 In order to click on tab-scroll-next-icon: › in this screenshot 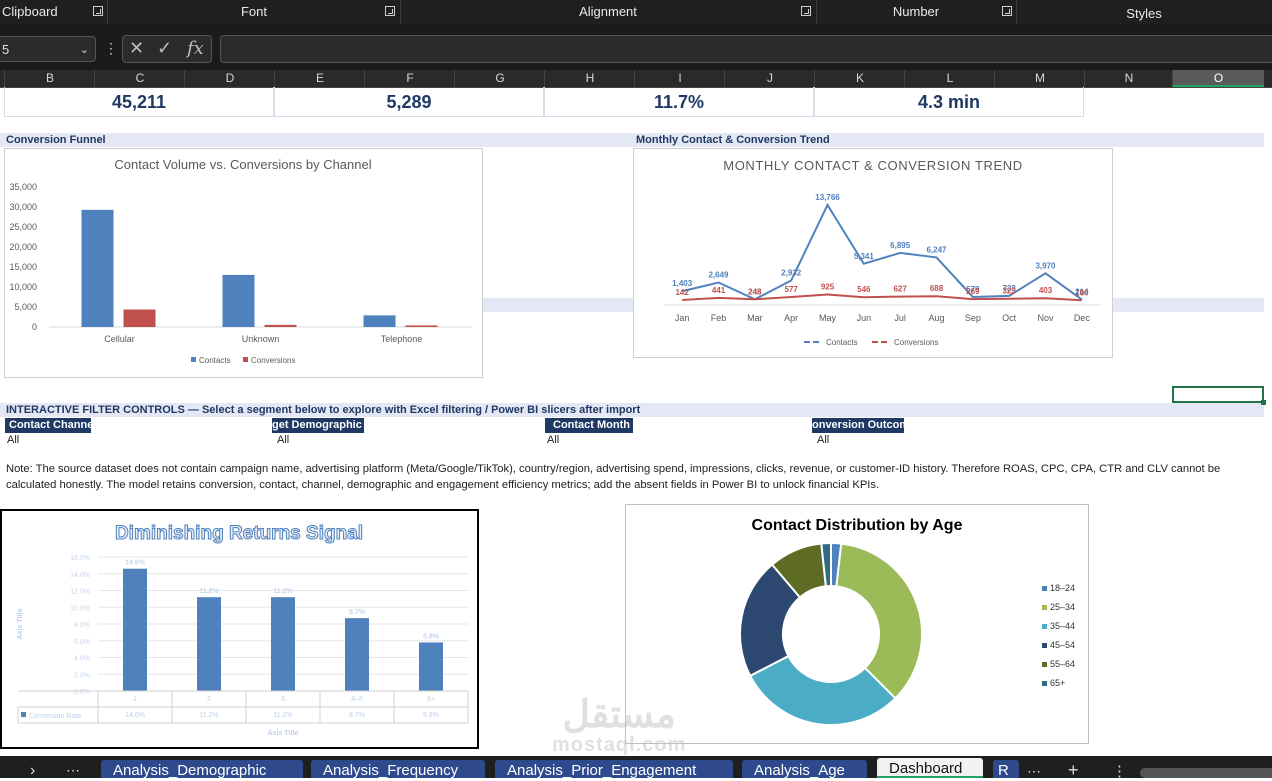, I will do `click(33, 770)`.